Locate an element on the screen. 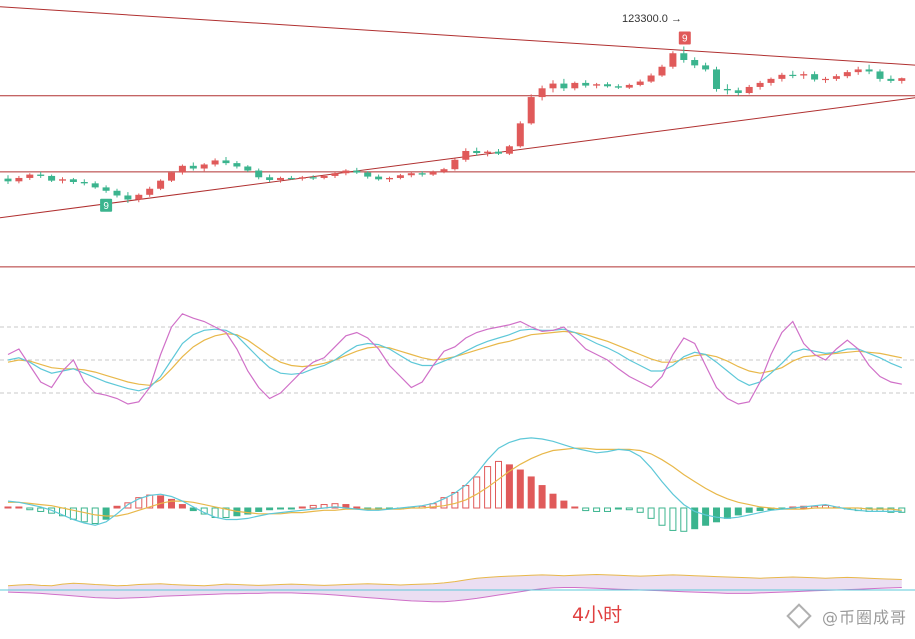 The image size is (915, 639). upper-trendline is located at coordinates (457, 36).